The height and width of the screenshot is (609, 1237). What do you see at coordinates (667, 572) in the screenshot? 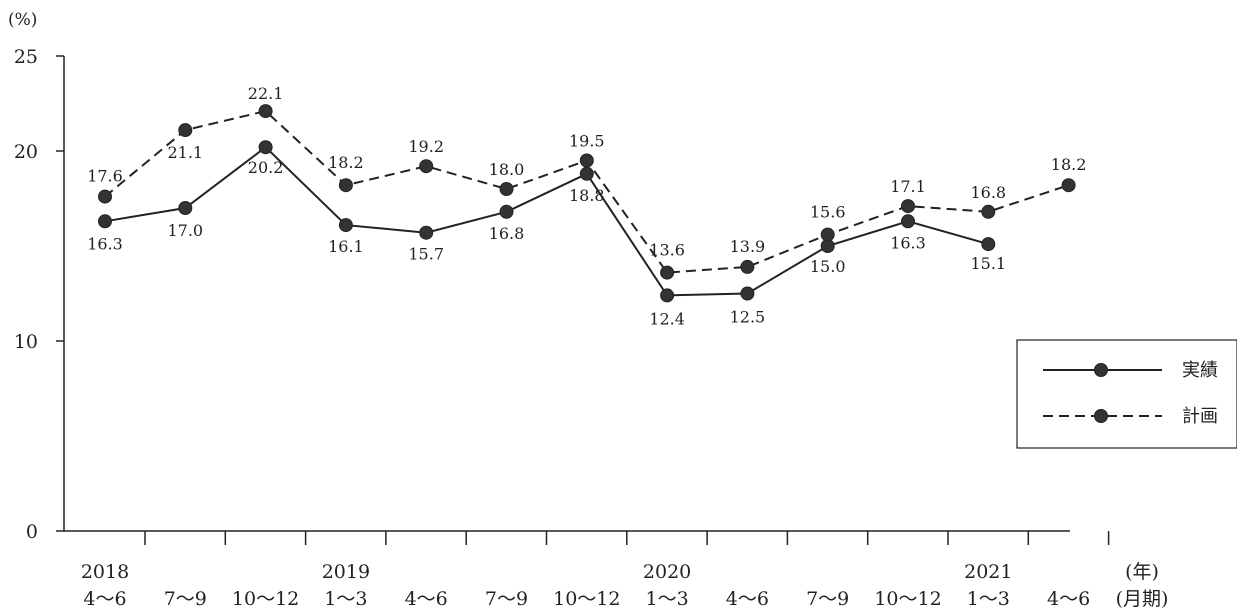
I see `x-tick-year-label: 2020` at bounding box center [667, 572].